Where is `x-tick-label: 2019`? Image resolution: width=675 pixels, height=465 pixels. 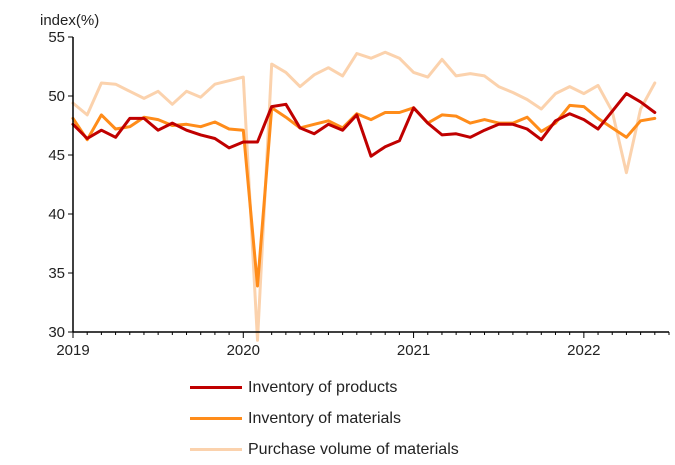 x-tick-label: 2019 is located at coordinates (72, 350).